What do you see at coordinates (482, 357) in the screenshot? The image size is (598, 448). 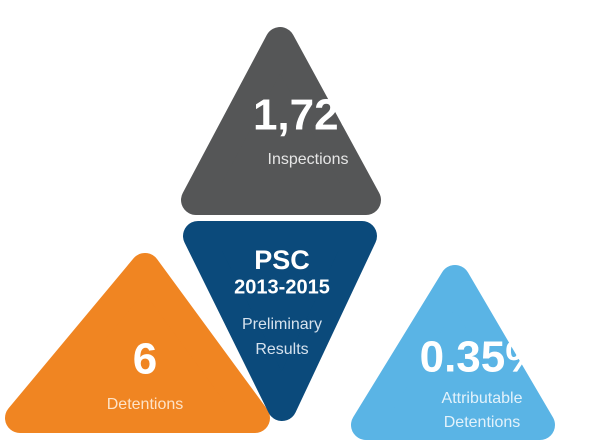 I see `right-value: 0.35%` at bounding box center [482, 357].